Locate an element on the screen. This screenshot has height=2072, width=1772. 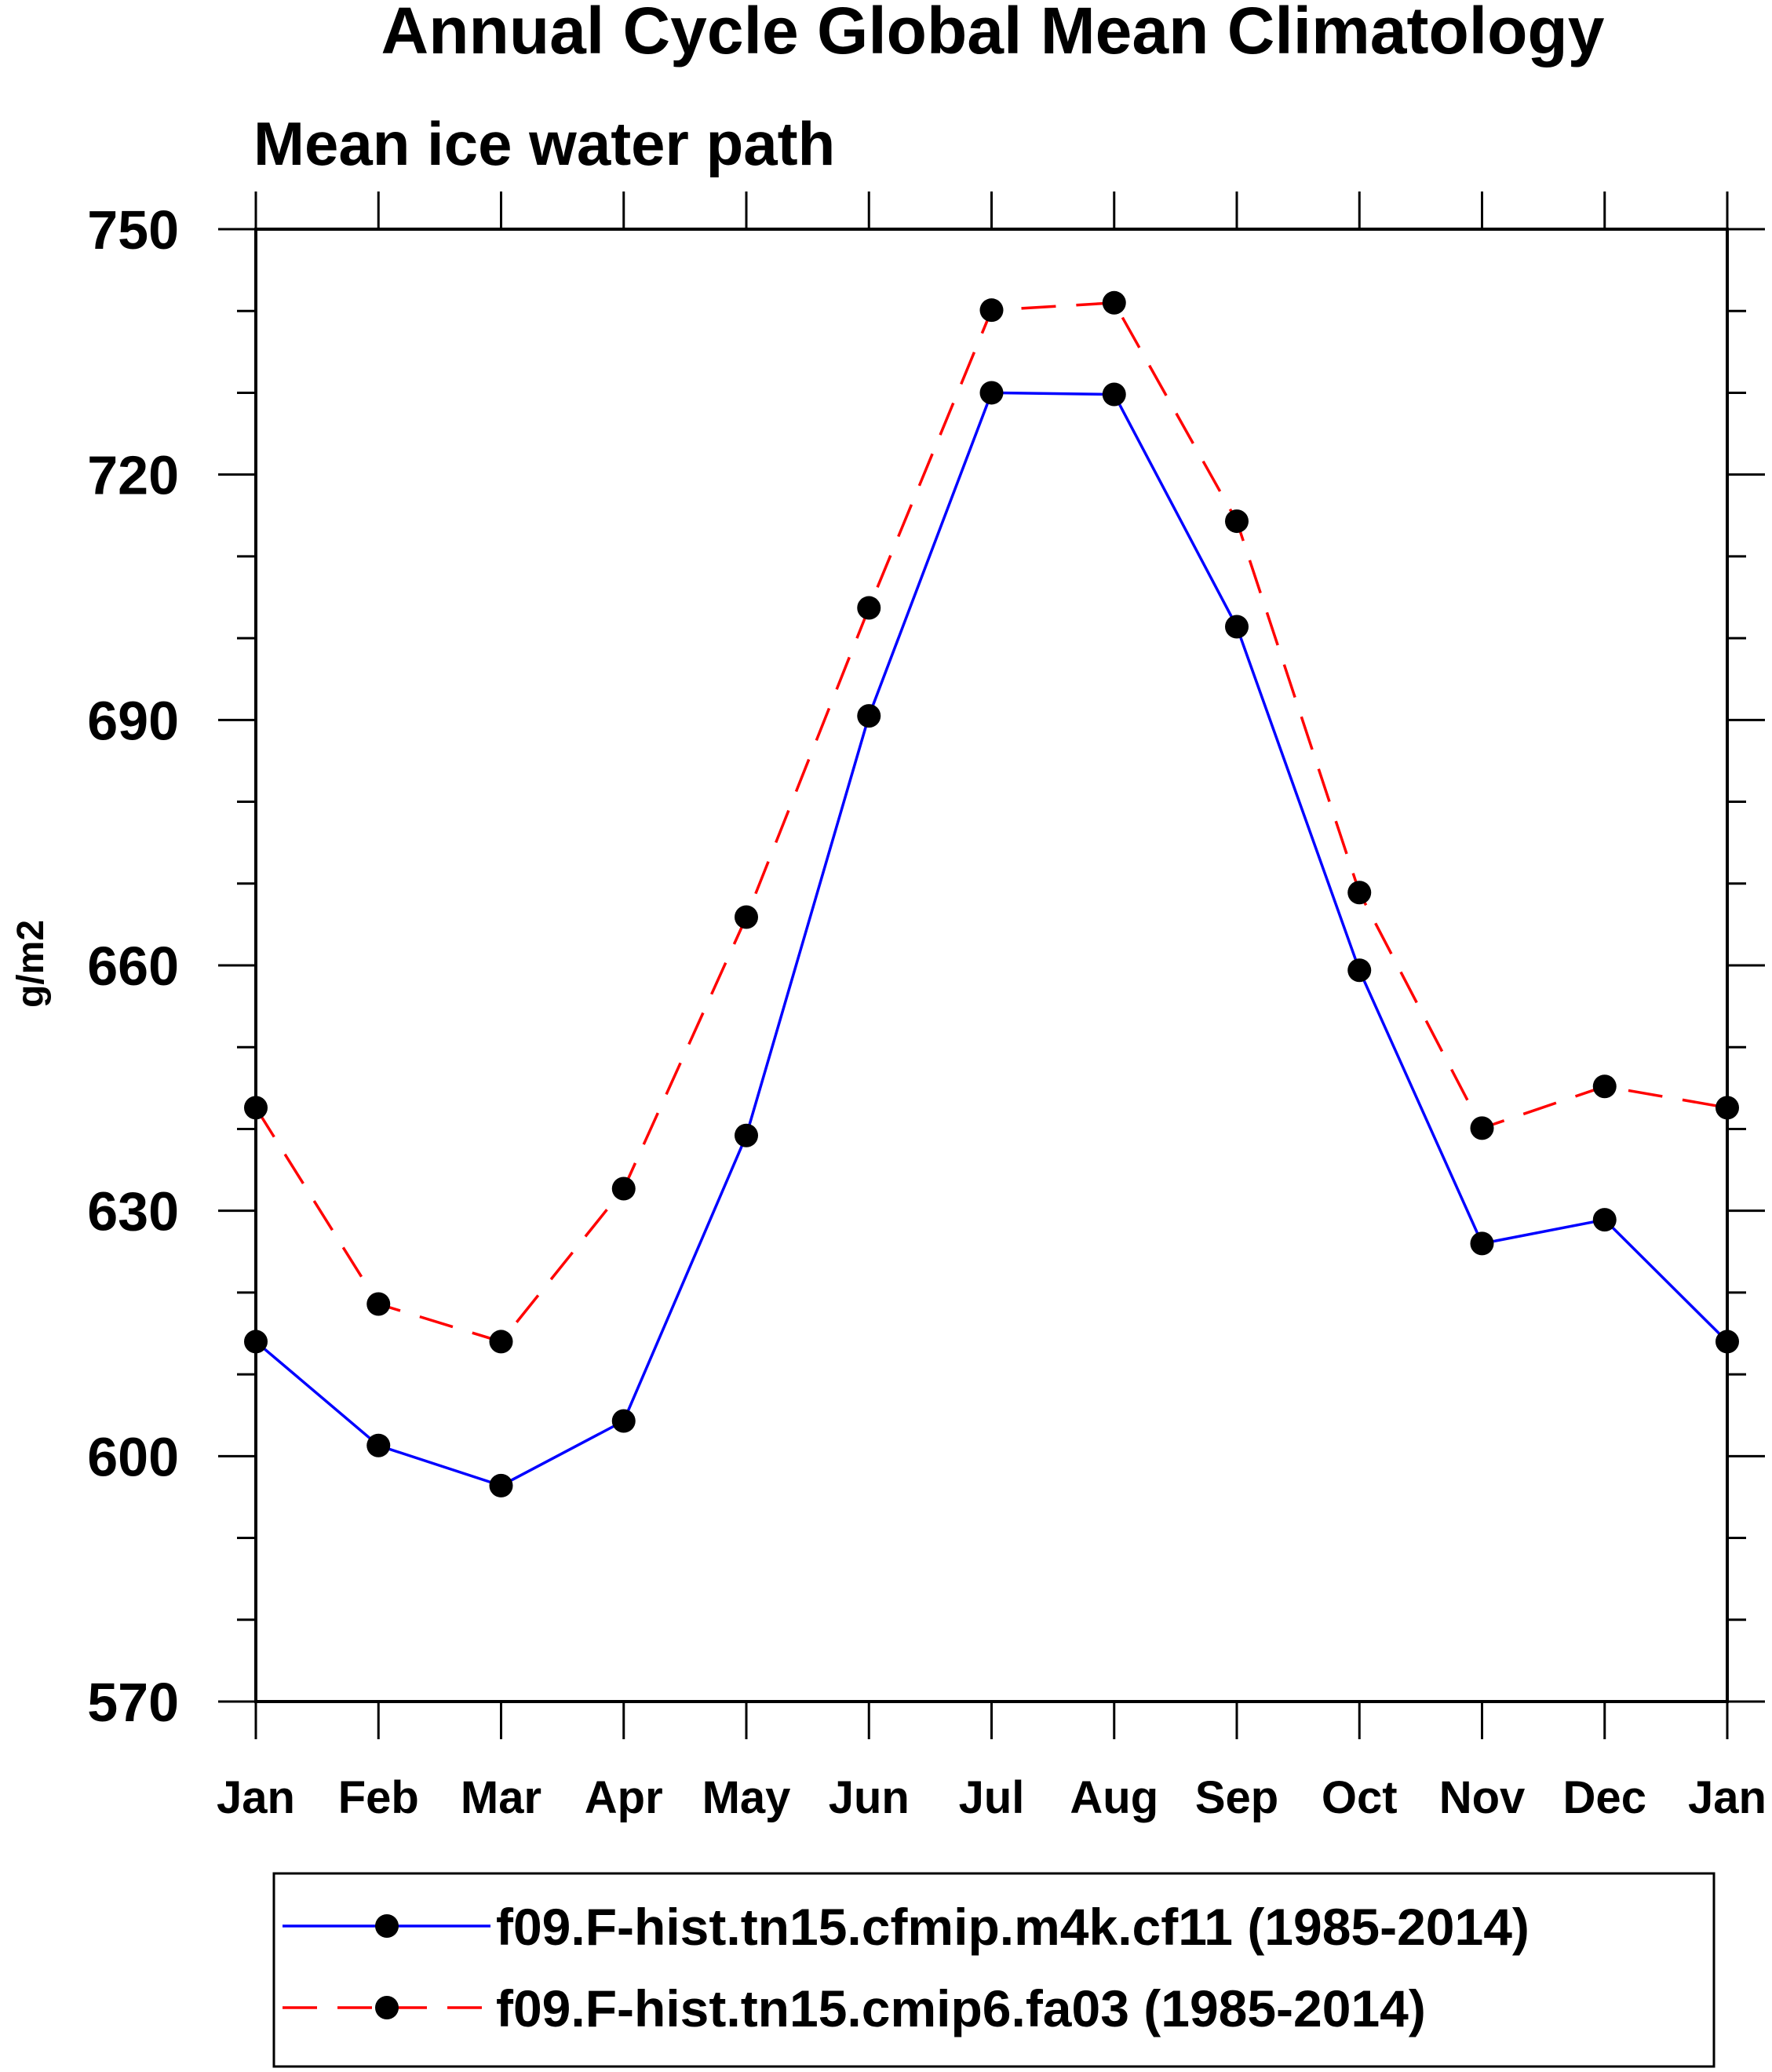
y-tick-label: 600 is located at coordinates (133, 1456).